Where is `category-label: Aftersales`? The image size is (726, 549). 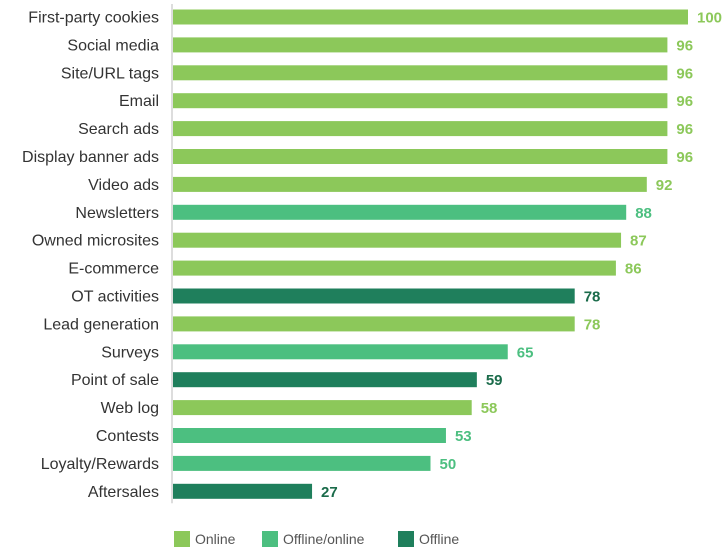
category-label: Aftersales is located at coordinates (123, 492).